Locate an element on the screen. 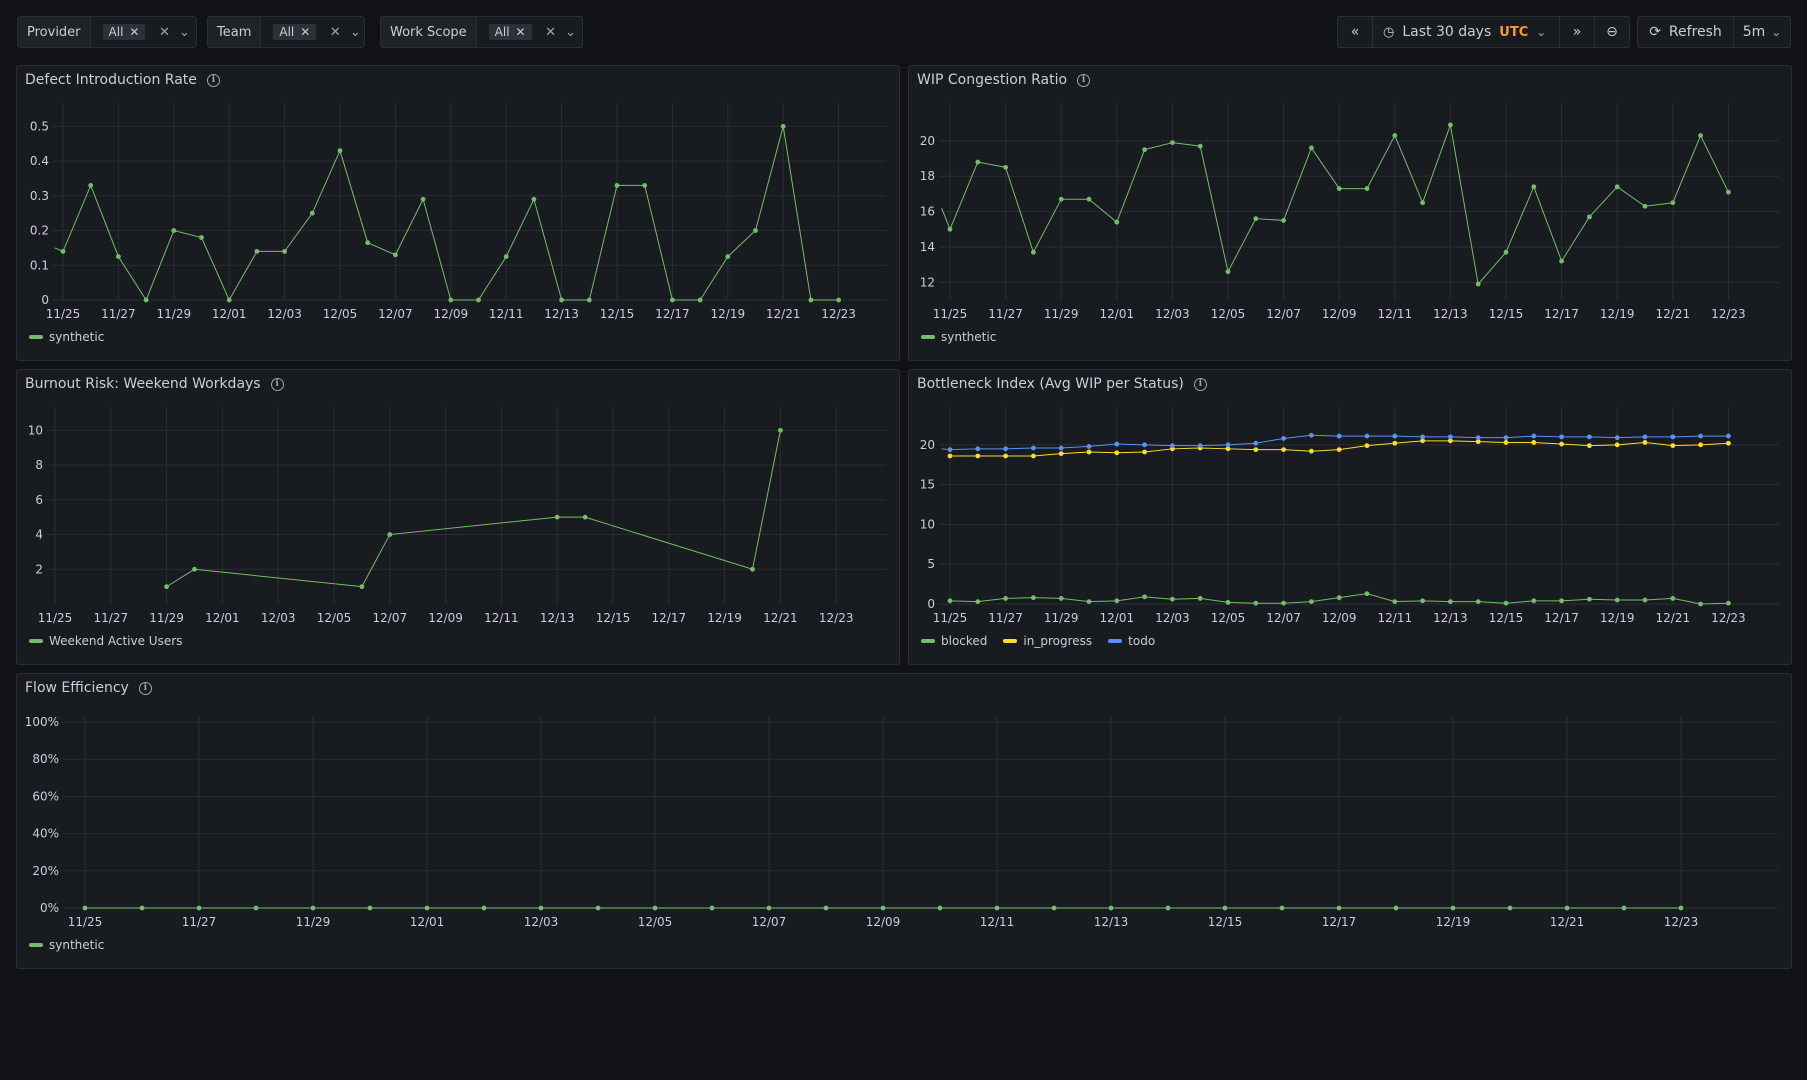 The width and height of the screenshot is (1807, 1080). zoom-out-icon: ⊖ is located at coordinates (1612, 32).